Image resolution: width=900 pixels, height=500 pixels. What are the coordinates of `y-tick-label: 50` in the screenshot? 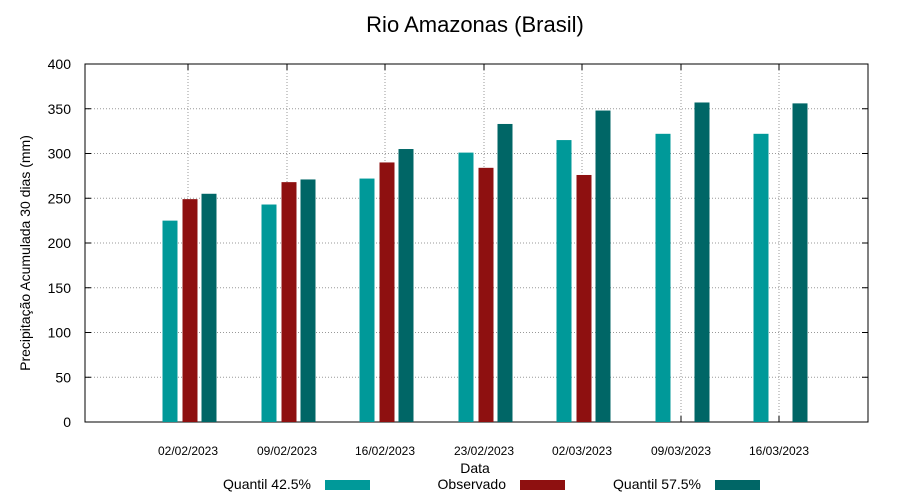 It's located at (63, 377).